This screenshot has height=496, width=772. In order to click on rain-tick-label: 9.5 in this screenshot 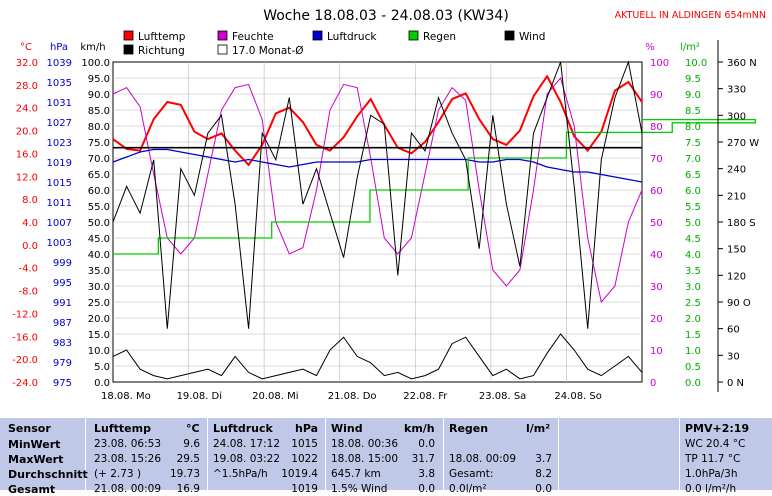, I will do `click(693, 79)`.